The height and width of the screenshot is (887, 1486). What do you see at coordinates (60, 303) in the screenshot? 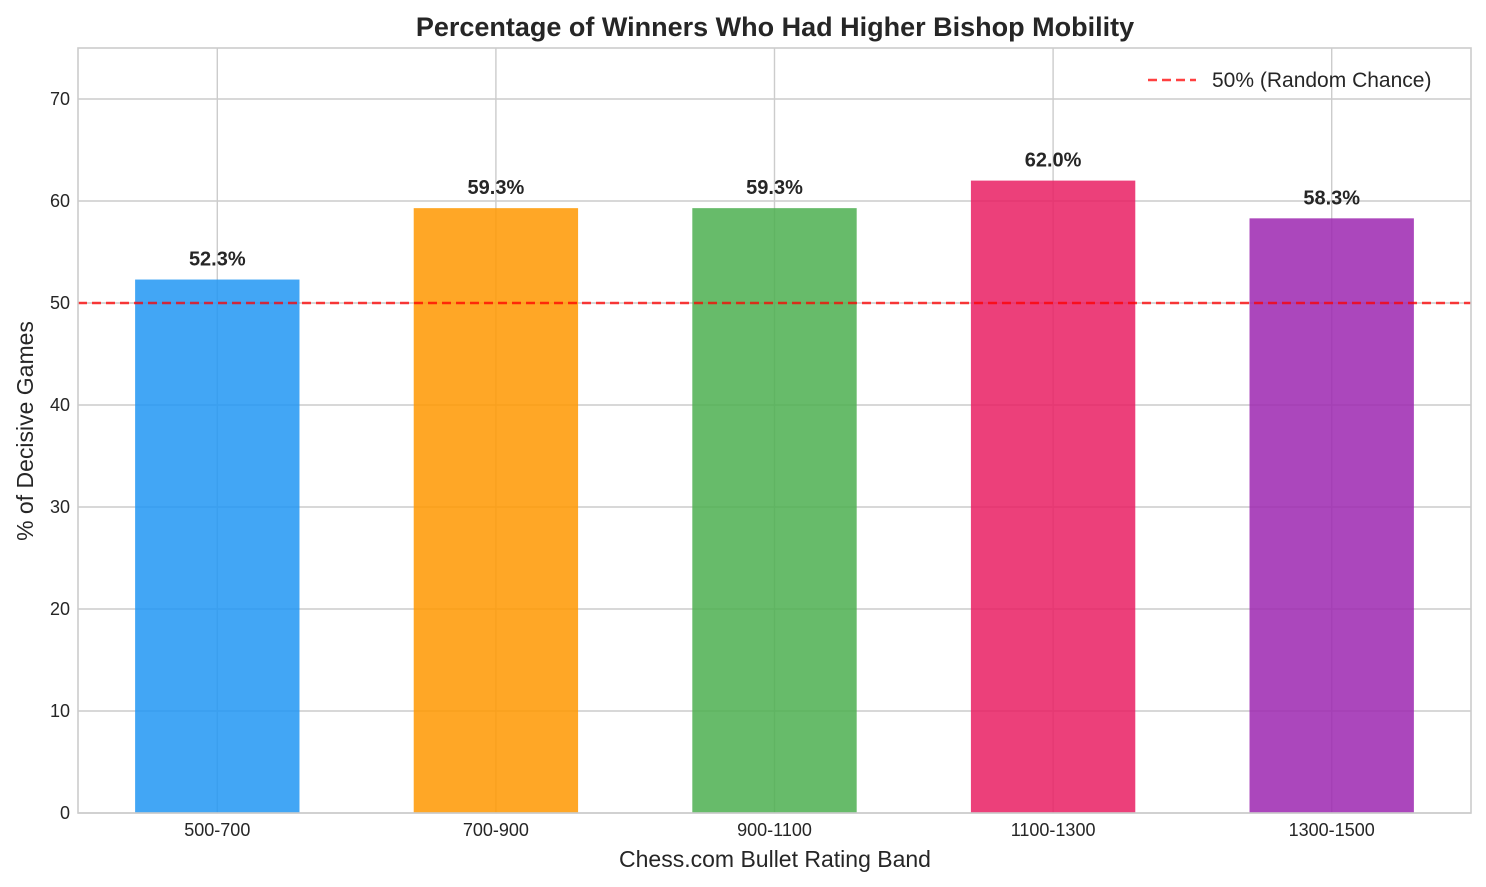
I see `y-tick-label: 50` at bounding box center [60, 303].